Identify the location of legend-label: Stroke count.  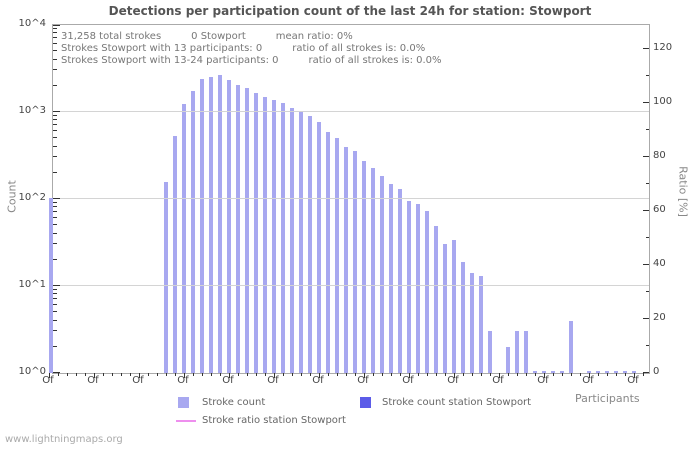
(234, 402).